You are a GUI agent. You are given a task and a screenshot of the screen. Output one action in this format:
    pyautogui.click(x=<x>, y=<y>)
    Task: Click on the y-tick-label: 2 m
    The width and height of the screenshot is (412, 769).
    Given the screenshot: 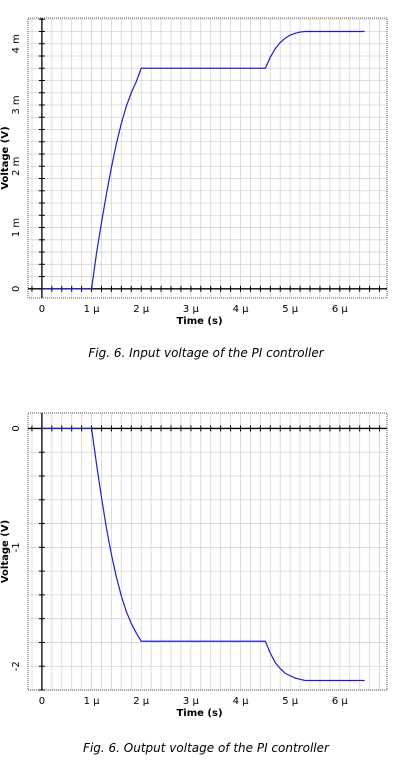 What is the action you would take?
    pyautogui.click(x=16, y=166)
    